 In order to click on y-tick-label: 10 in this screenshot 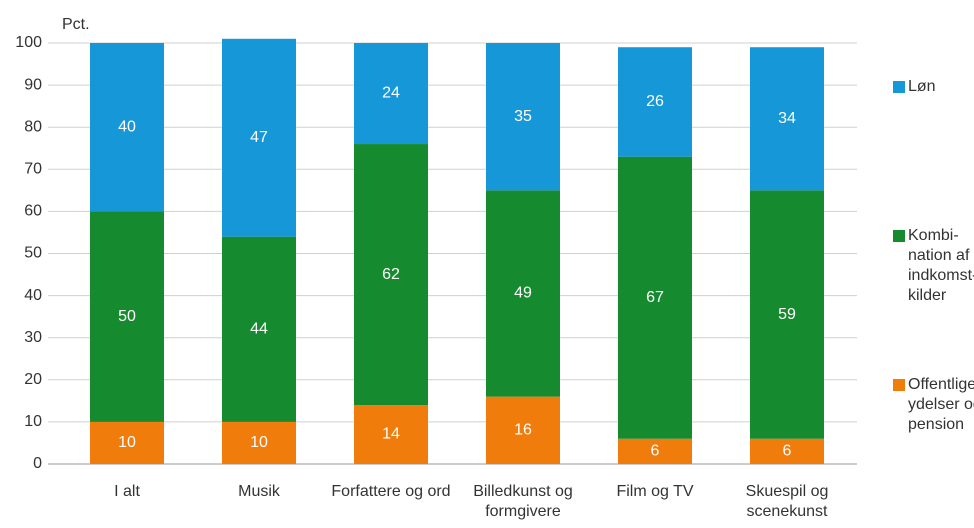, I will do `click(33, 421)`.